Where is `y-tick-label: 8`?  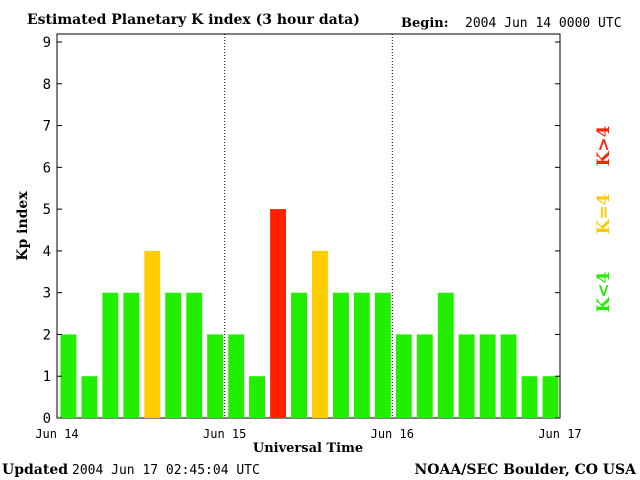
y-tick-label: 8 is located at coordinates (47, 85).